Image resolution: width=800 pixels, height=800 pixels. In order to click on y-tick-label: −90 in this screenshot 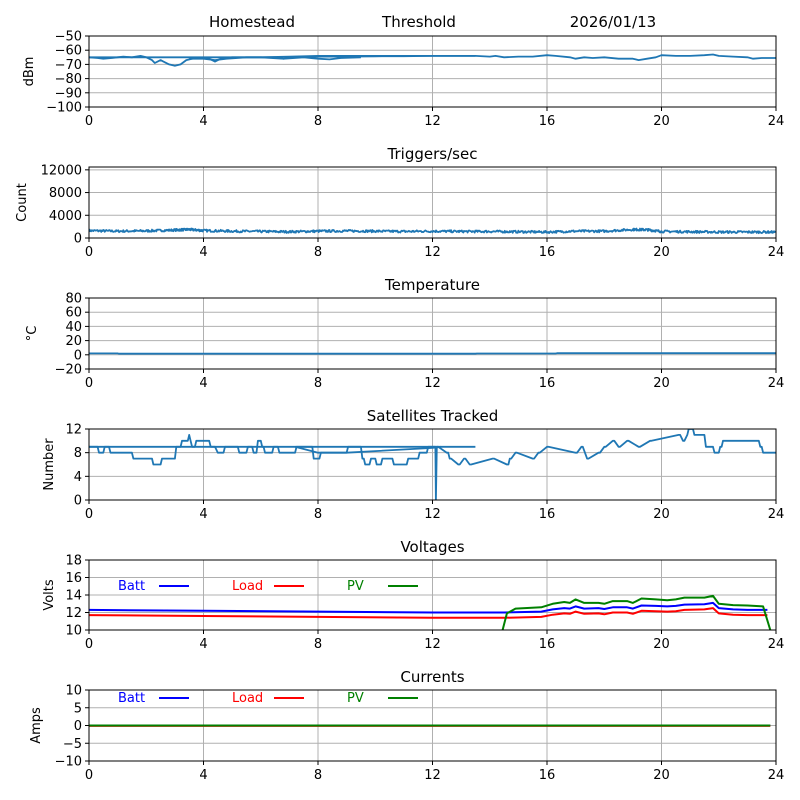, I will do `click(68, 93)`.